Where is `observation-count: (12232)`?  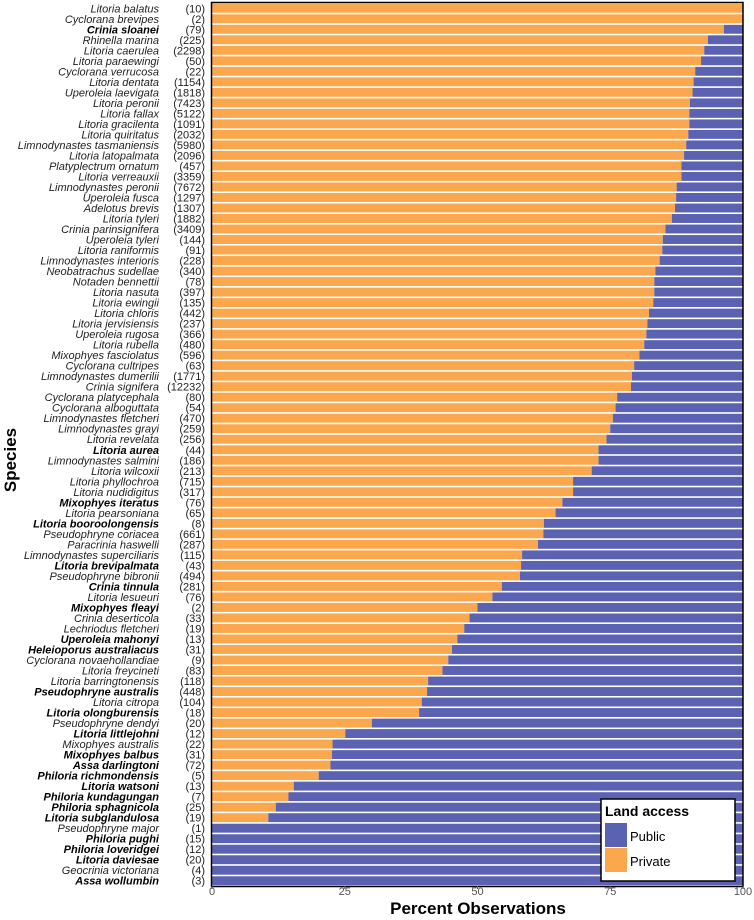 observation-count: (12232) is located at coordinates (186, 388).